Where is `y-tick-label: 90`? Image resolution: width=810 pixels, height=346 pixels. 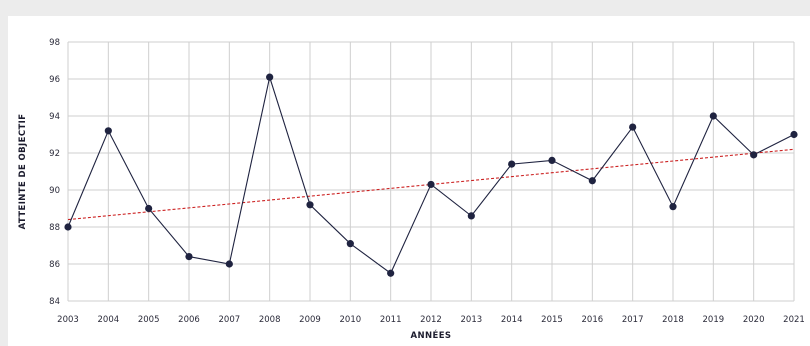 y-tick-label: 90 is located at coordinates (54, 191).